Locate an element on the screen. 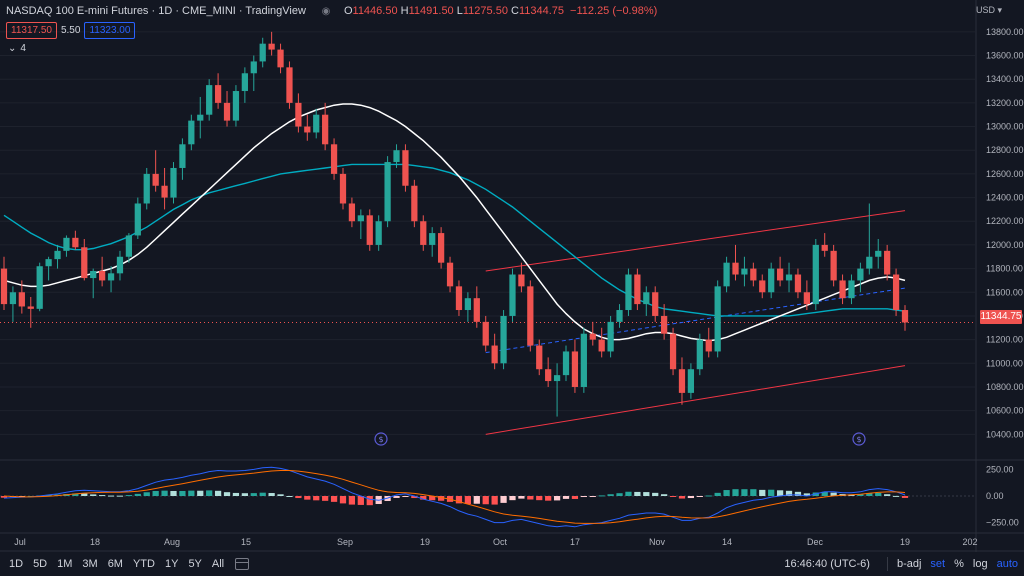 The height and width of the screenshot is (576, 1024). set-toggle: set is located at coordinates (938, 564).